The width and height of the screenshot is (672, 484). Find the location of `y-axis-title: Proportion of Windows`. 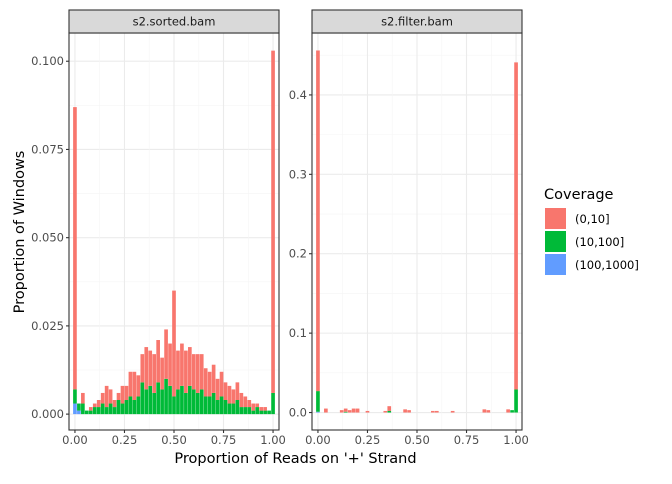

y-axis-title: Proportion of Windows is located at coordinates (20, 232).